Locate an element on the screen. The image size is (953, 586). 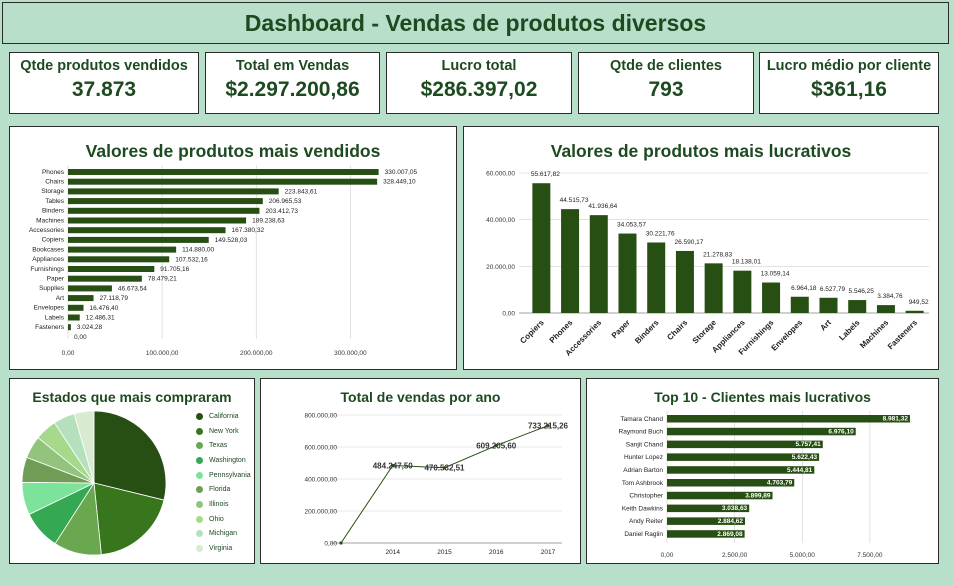
category-label: Daniel Raglin is located at coordinates (643, 534).